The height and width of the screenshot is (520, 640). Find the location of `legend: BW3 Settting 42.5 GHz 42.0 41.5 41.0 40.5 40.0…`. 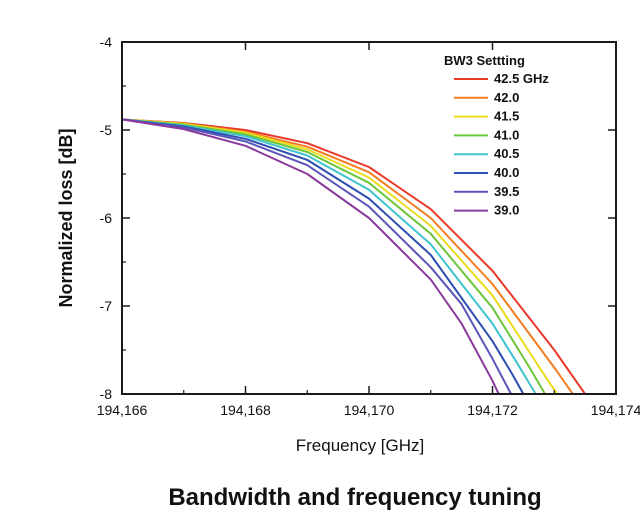

legend: BW3 Settting 42.5 GHz 42.0 41.5 41.0 40.5 40.0… is located at coordinates (496, 135).